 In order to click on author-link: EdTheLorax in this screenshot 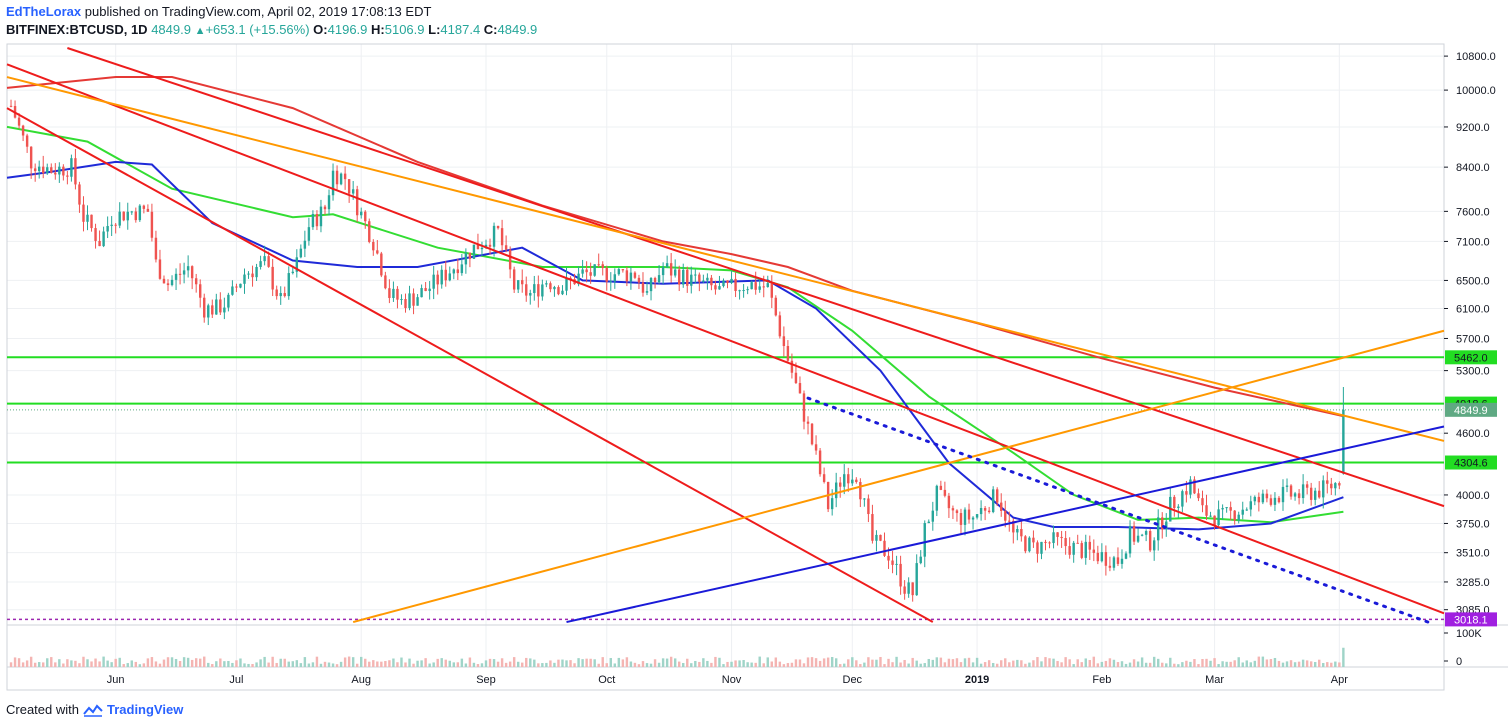, I will do `click(44, 11)`.